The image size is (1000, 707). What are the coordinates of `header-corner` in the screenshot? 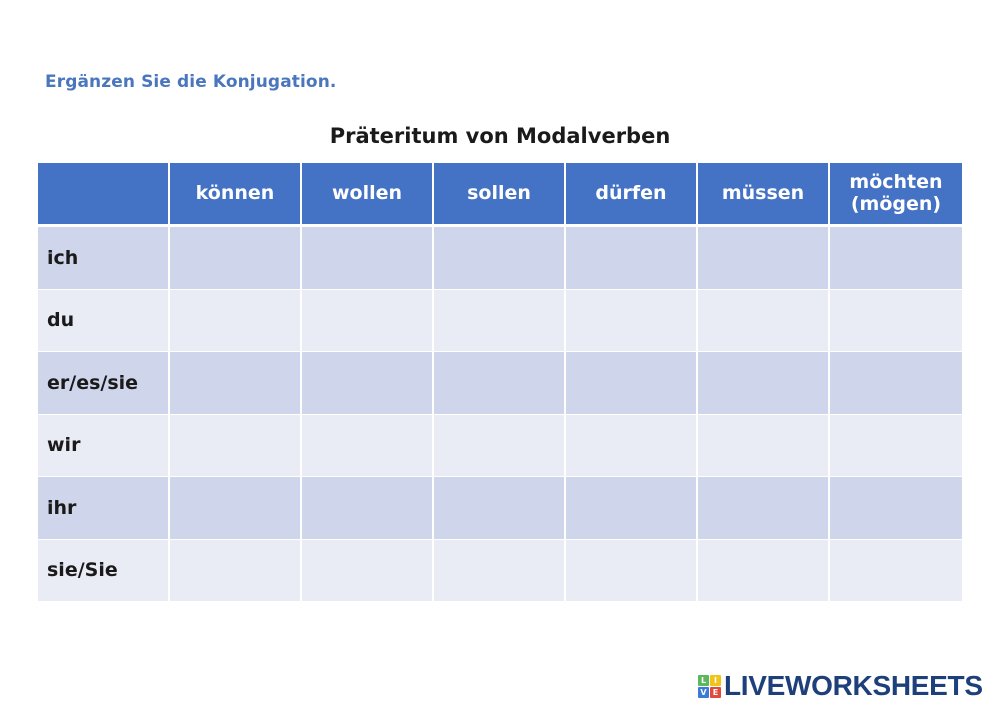 It's located at (104, 195).